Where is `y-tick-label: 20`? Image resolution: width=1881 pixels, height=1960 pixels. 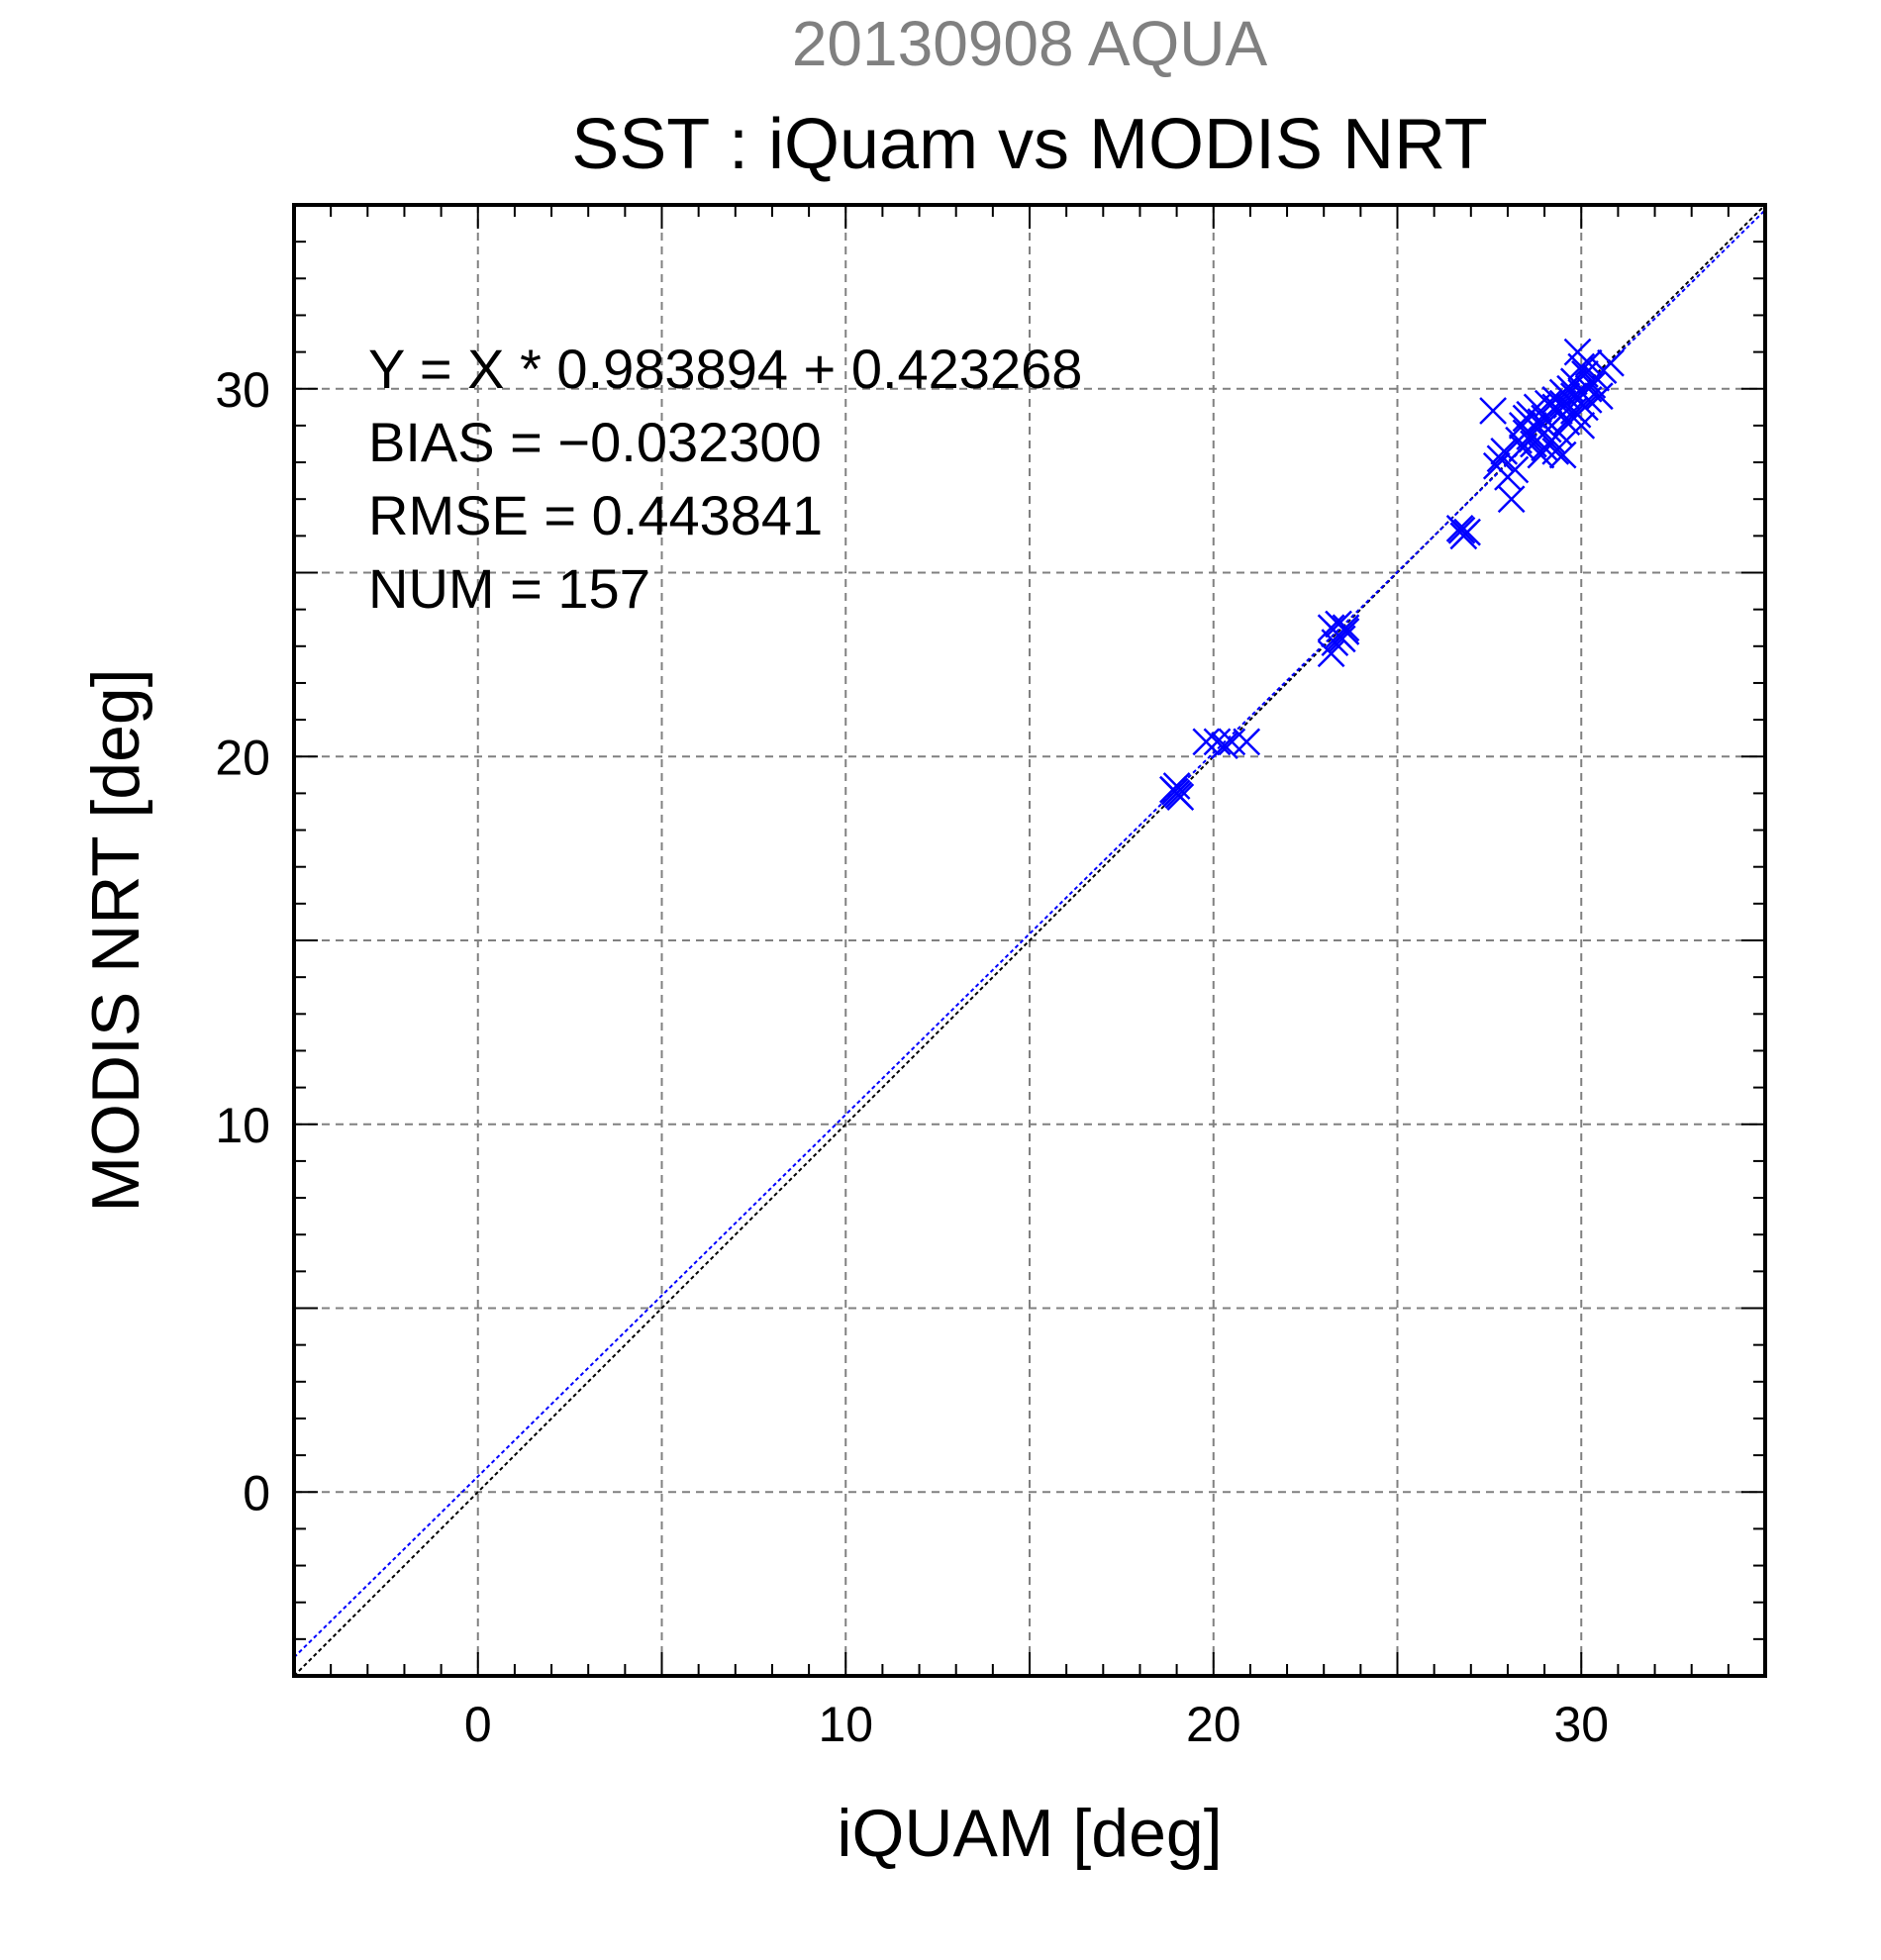
y-tick-label: 20 is located at coordinates (243, 757).